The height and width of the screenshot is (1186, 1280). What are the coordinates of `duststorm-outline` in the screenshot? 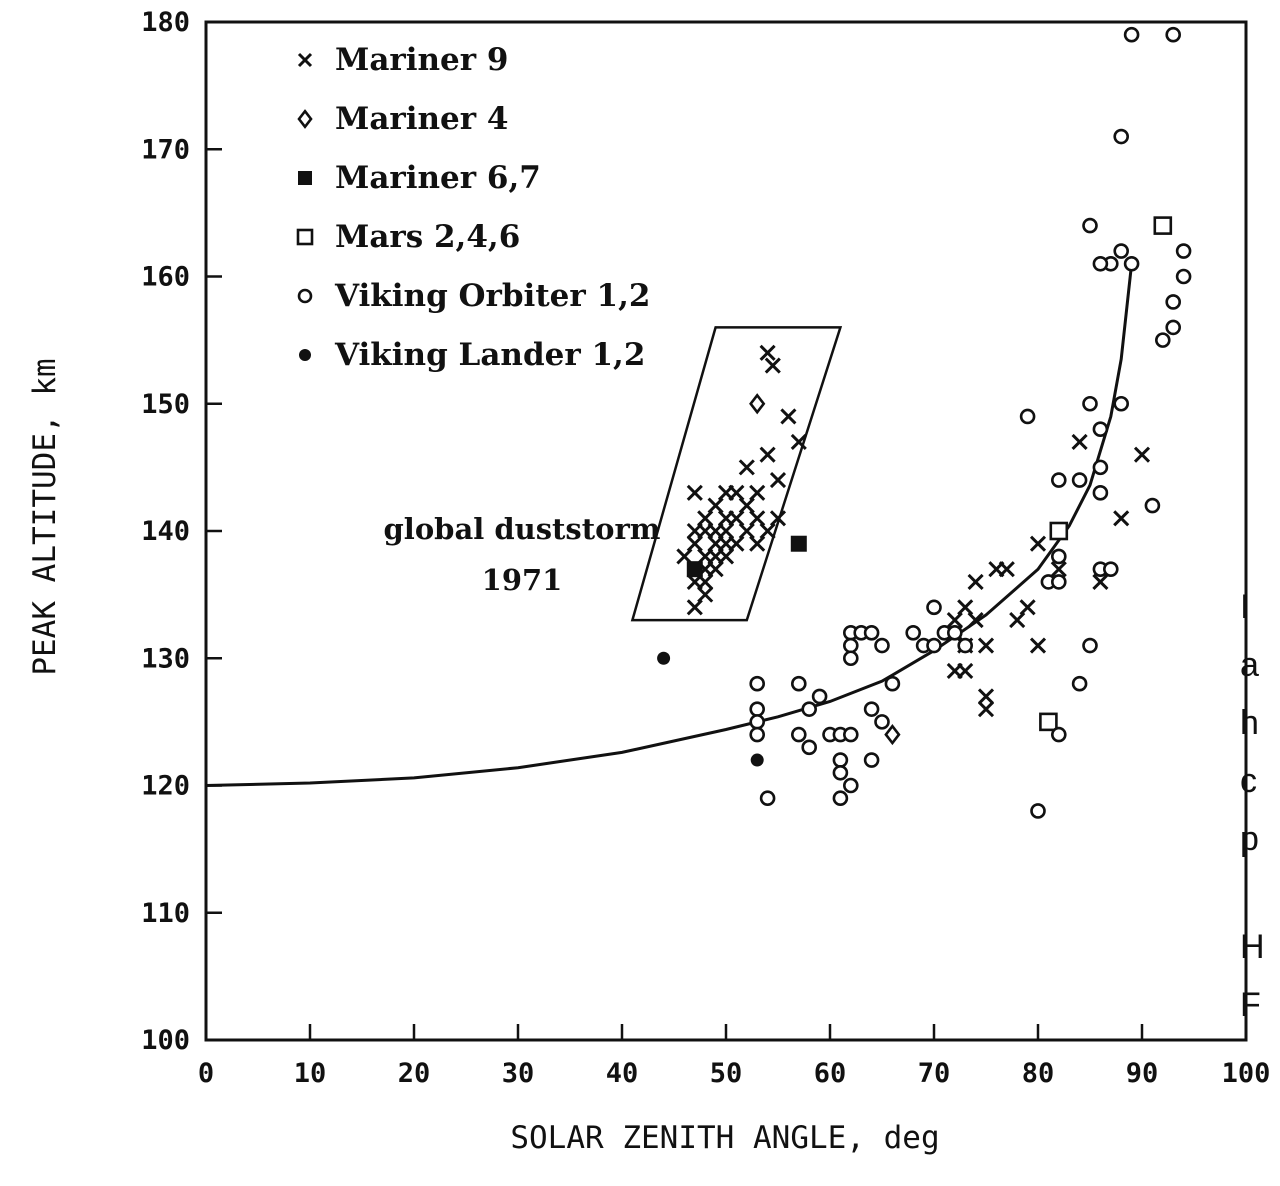 It's located at (736, 474).